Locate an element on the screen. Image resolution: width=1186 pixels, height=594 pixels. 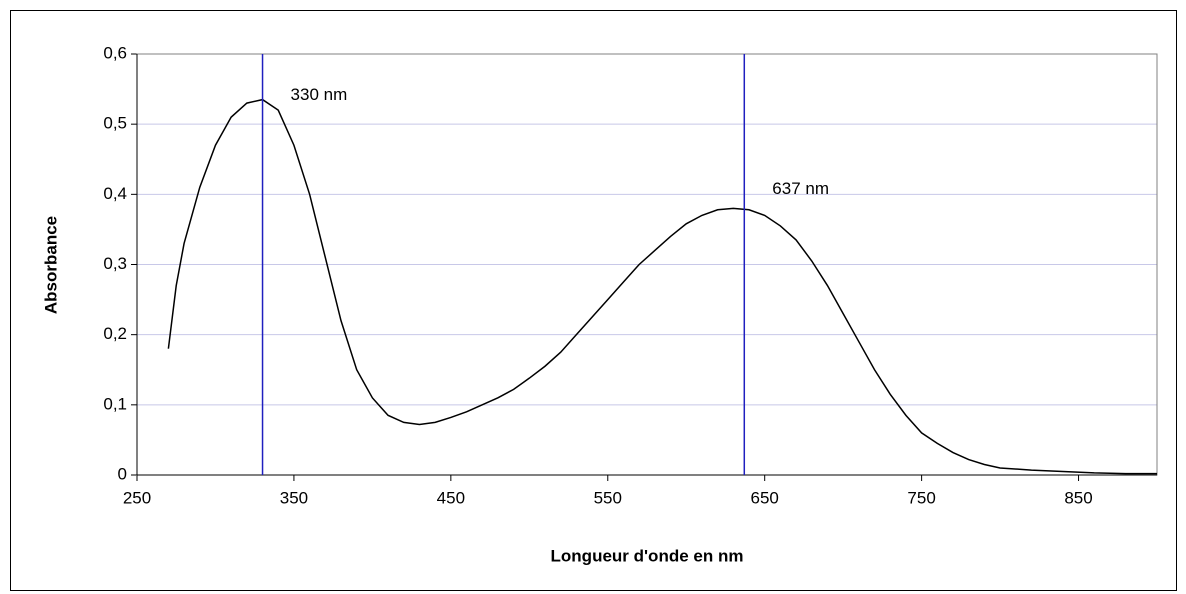
y-tick-label: 0,6 is located at coordinates (115, 52).